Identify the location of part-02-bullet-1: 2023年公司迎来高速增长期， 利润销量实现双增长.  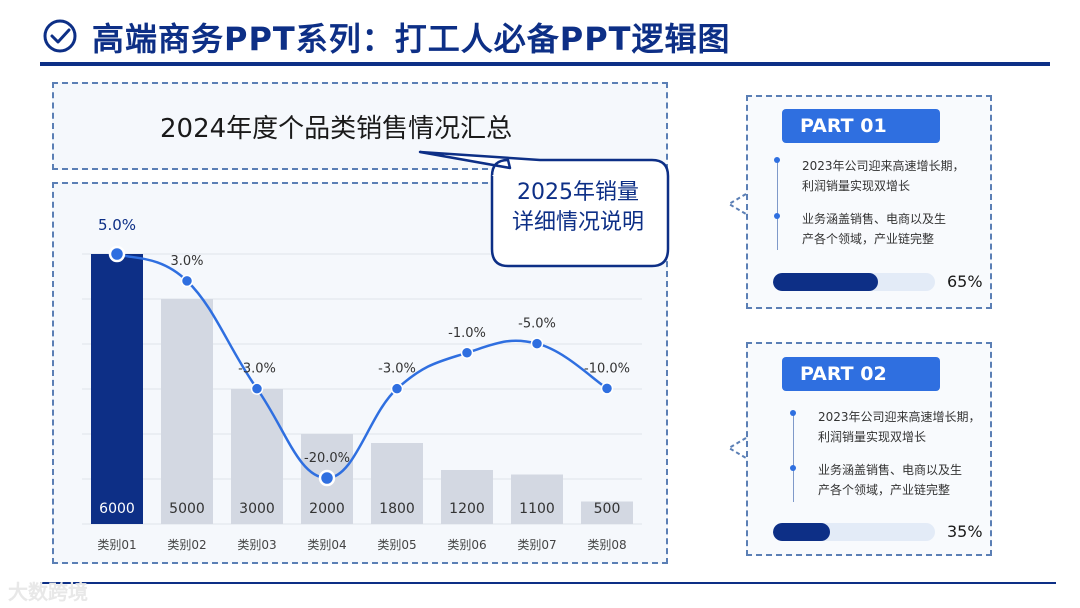
(899, 427).